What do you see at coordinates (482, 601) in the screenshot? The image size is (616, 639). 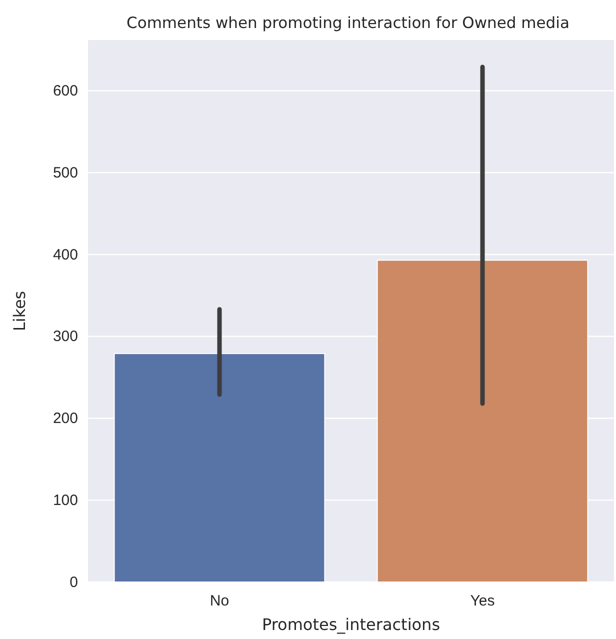 I see `x-tick-label: Yes` at bounding box center [482, 601].